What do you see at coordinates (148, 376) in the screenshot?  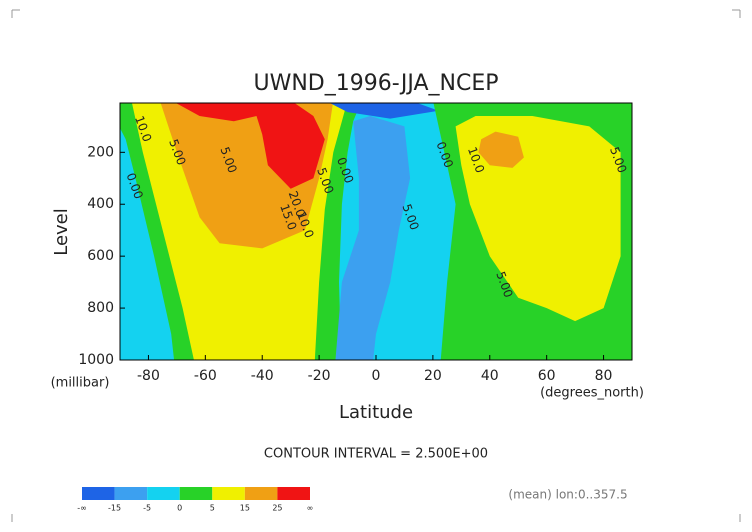 I see `x-tick-label: -80` at bounding box center [148, 376].